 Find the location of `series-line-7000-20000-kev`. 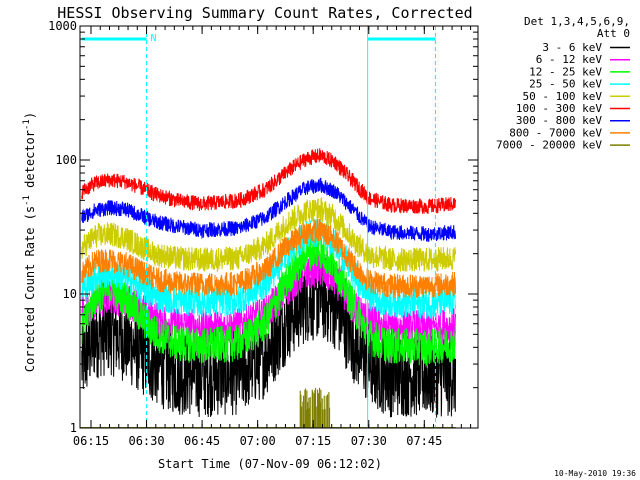

series-line-7000-20000-kev is located at coordinates (315, 407).